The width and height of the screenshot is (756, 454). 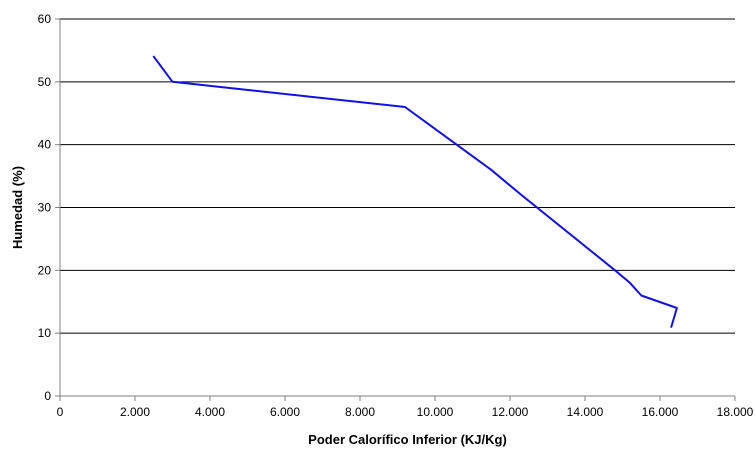 I want to click on x-tick-label-9: 18.000, so click(x=735, y=412).